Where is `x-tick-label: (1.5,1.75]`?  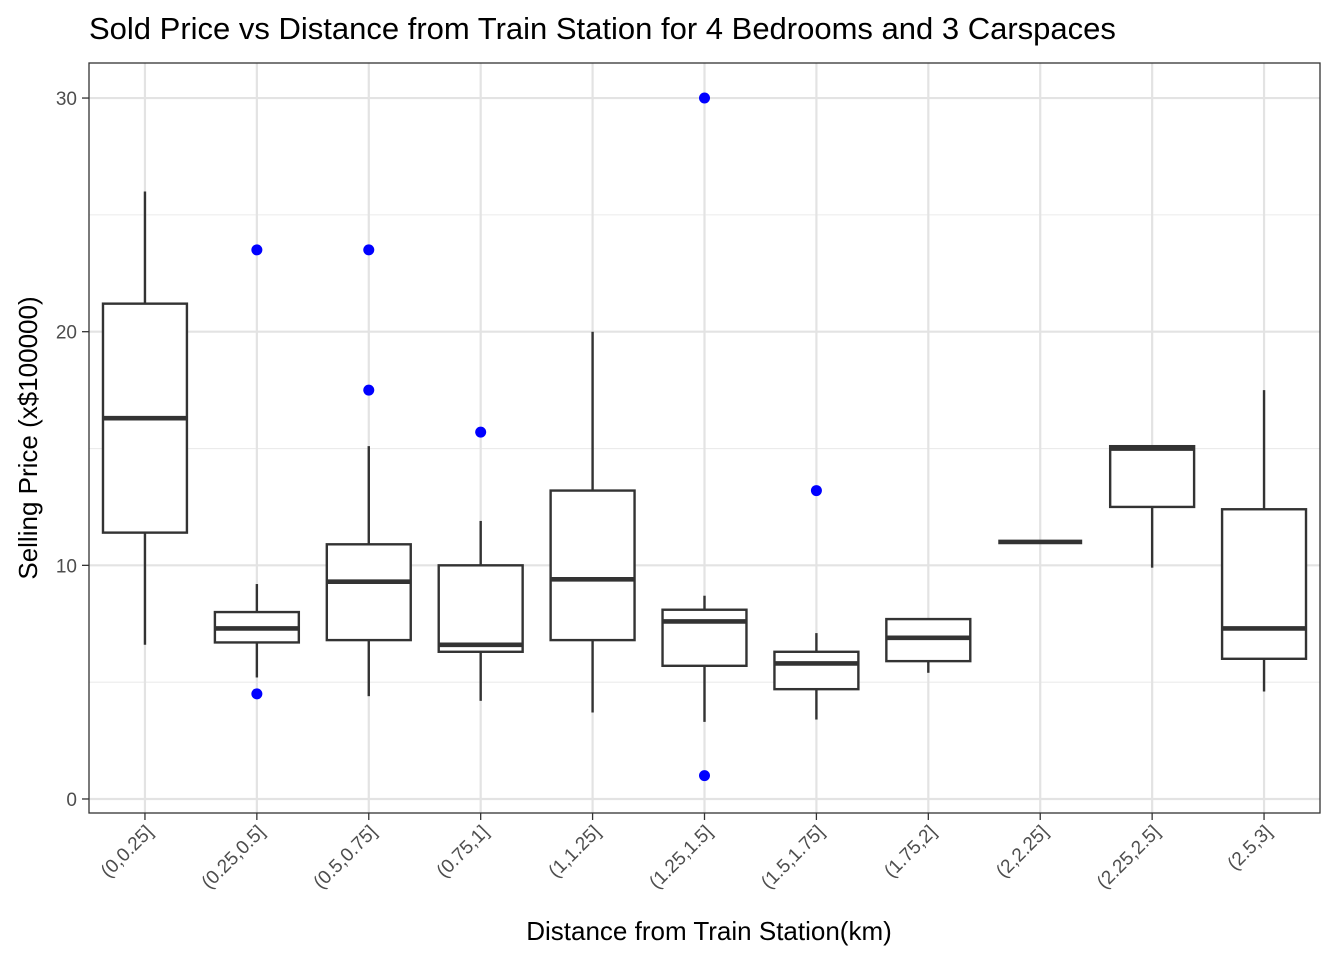
x-tick-label: (1.5,1.75] is located at coordinates (793, 858).